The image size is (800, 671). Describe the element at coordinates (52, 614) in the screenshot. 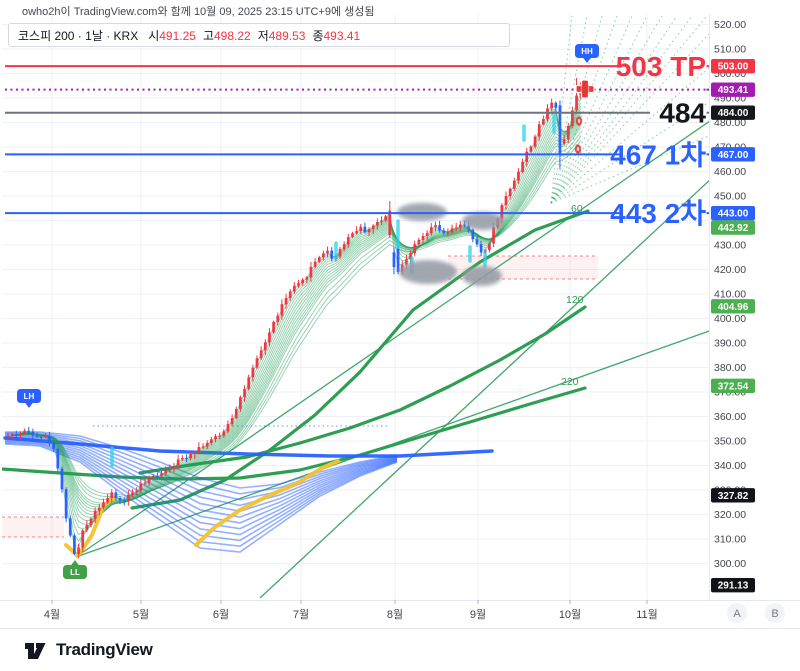

I see `month-label: 4월` at that location.